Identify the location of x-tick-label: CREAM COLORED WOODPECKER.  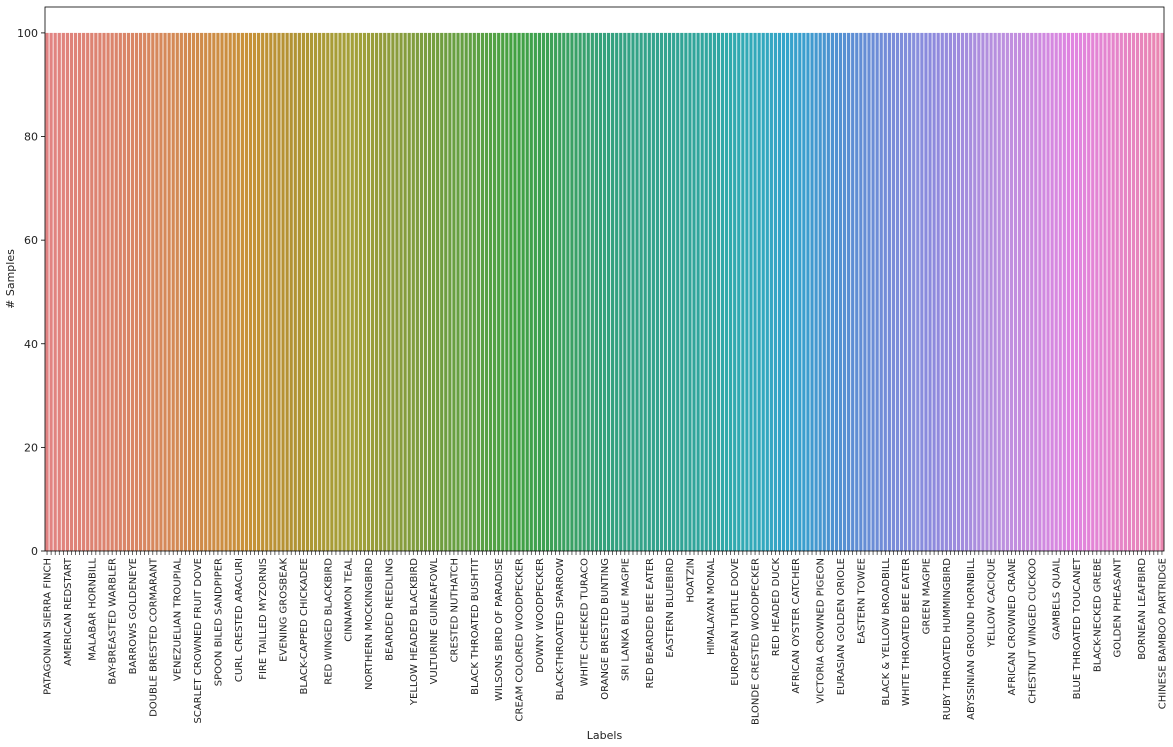
(520, 640).